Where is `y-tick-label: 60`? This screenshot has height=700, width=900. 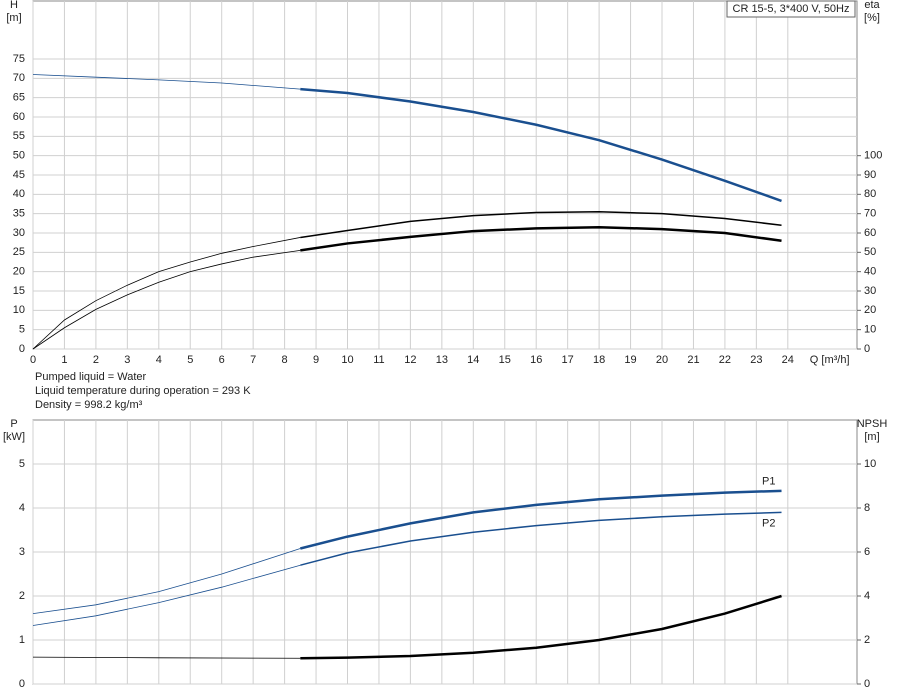 y-tick-label: 60 is located at coordinates (19, 117).